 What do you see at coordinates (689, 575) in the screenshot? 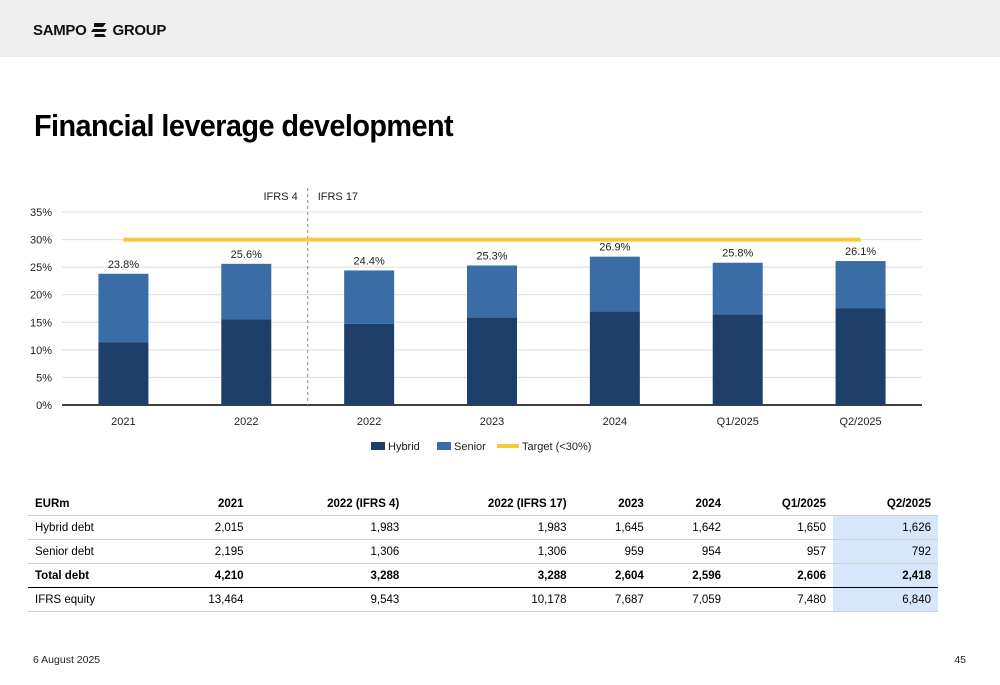
I see `table-cell: 2,596` at bounding box center [689, 575].